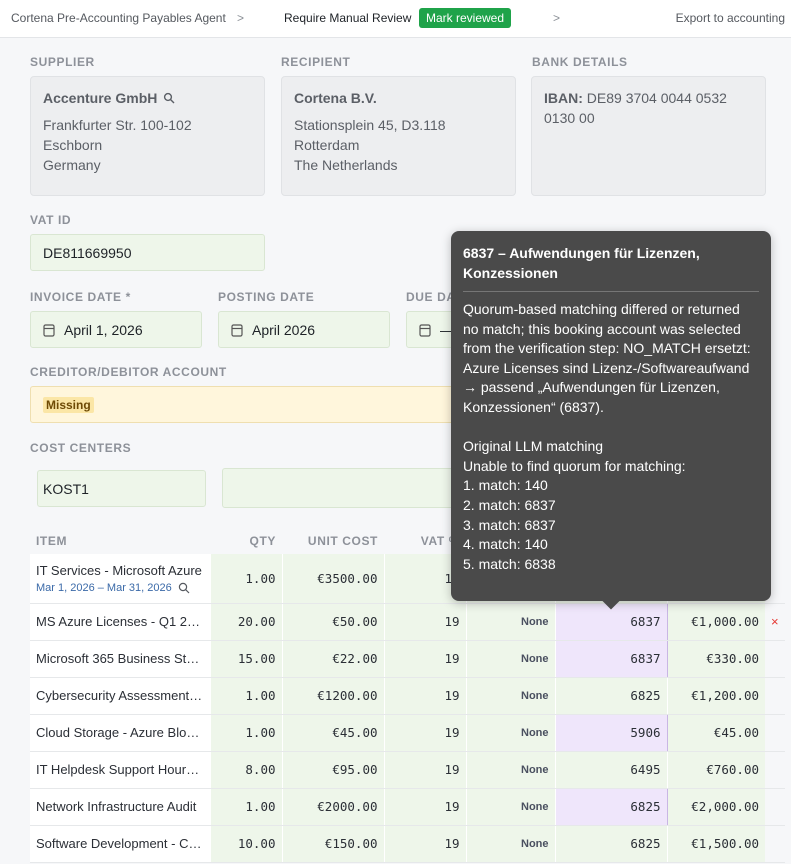  What do you see at coordinates (580, 62) in the screenshot?
I see `bank-details-label: BANK DETAILS` at bounding box center [580, 62].